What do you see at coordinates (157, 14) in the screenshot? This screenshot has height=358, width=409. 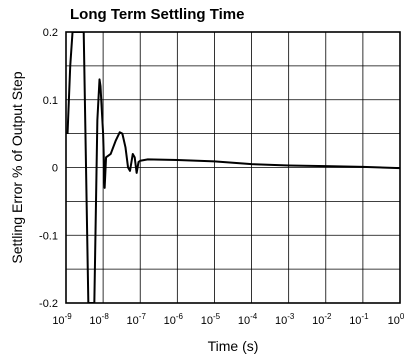 I see `chart-title: Long Term Settling Time` at bounding box center [157, 14].